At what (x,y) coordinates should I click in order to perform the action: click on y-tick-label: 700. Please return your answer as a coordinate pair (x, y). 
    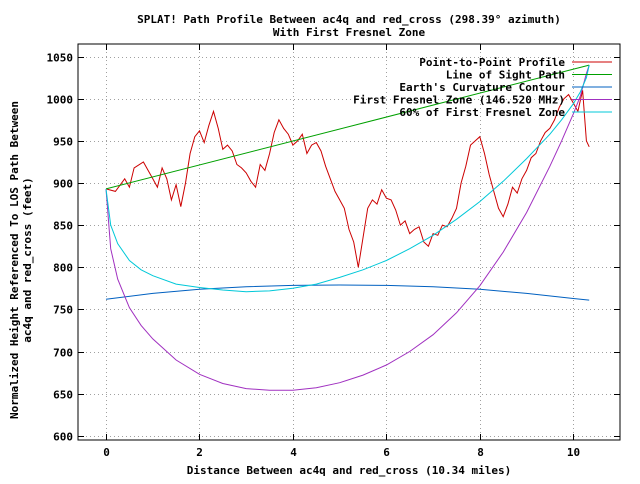
    Looking at the image, I should click on (63, 353).